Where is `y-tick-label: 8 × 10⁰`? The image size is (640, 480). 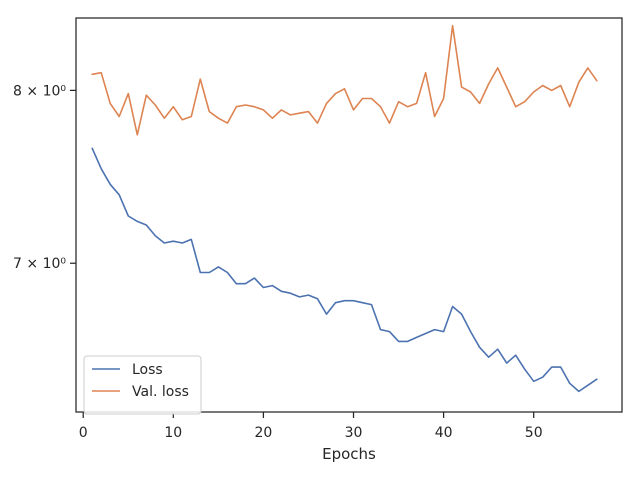
y-tick-label: 8 × 10⁰ is located at coordinates (39, 91).